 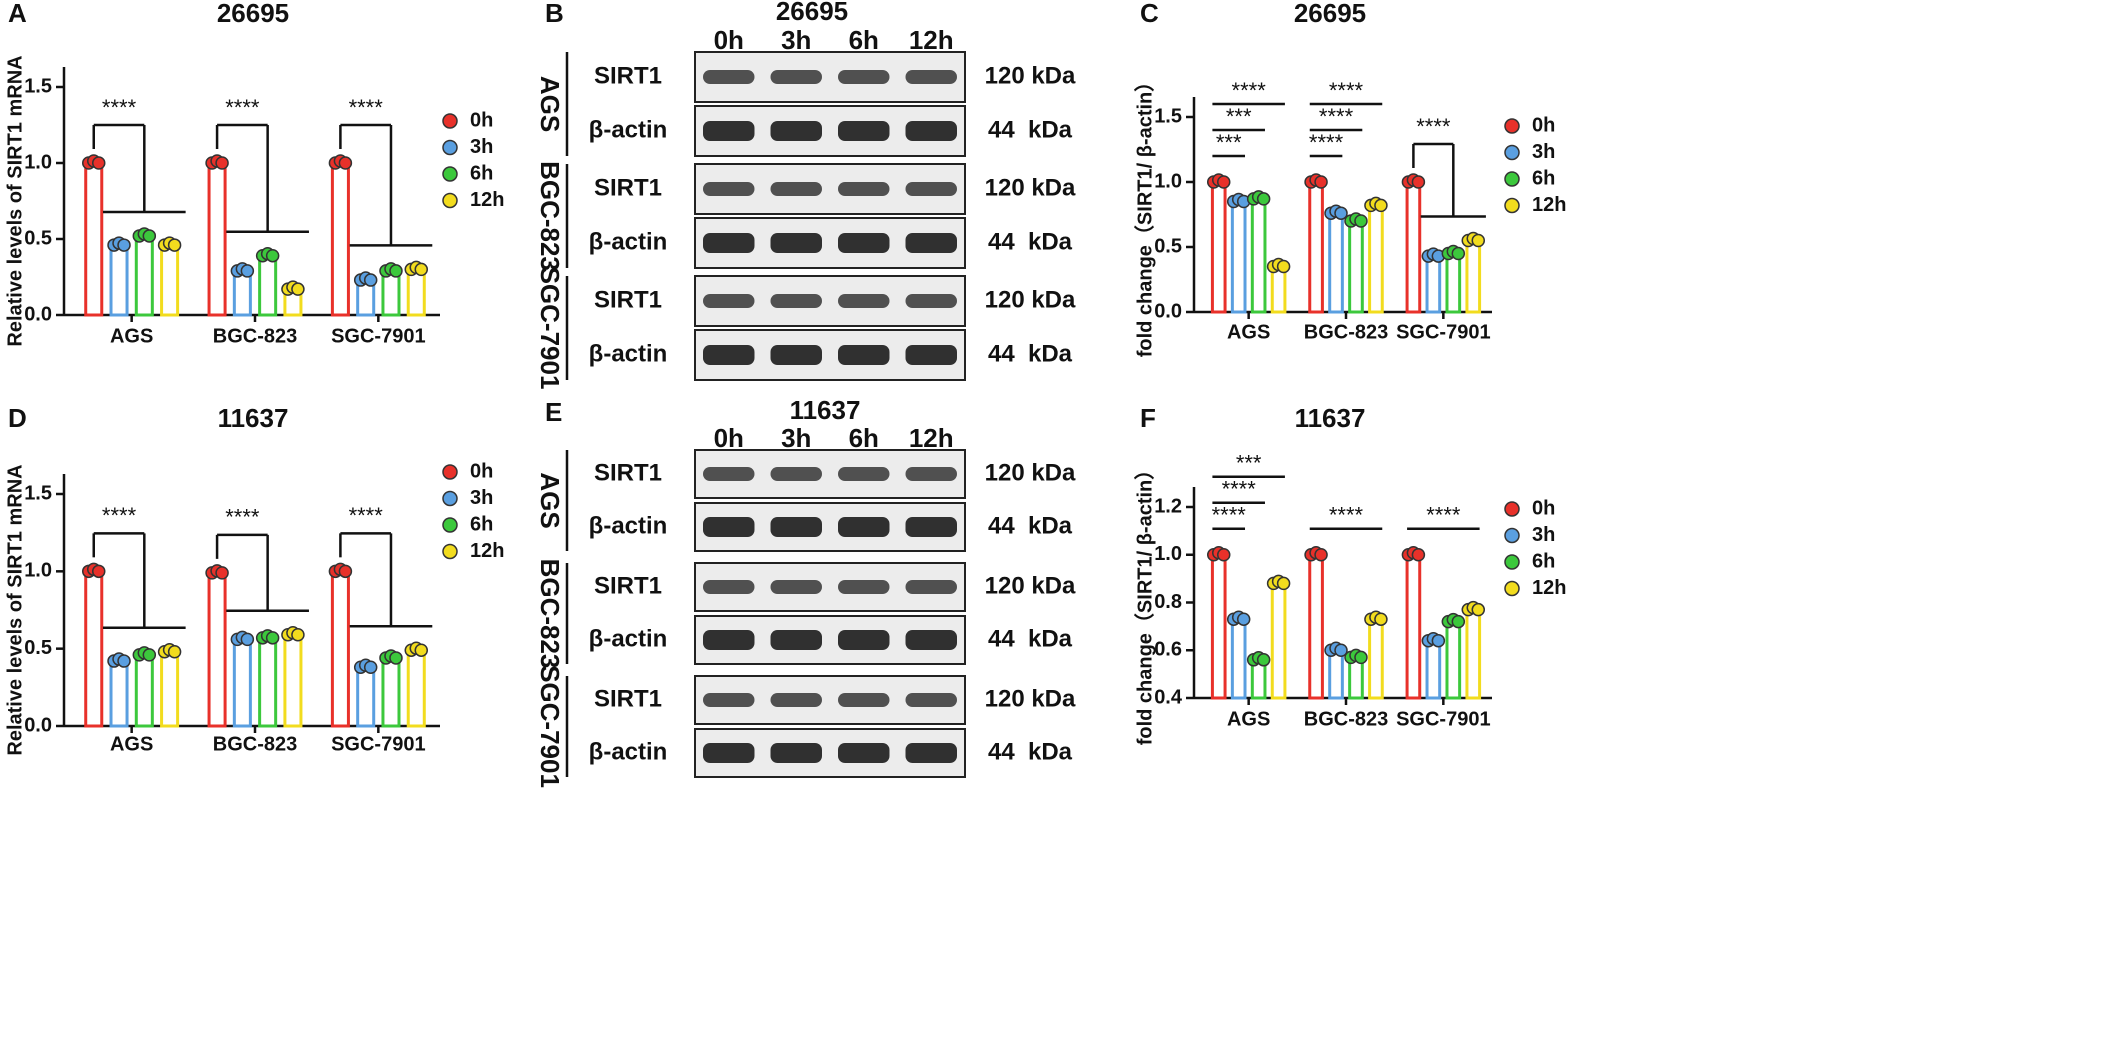 What do you see at coordinates (131, 744) in the screenshot?
I see `x-tick-label: AGS` at bounding box center [131, 744].